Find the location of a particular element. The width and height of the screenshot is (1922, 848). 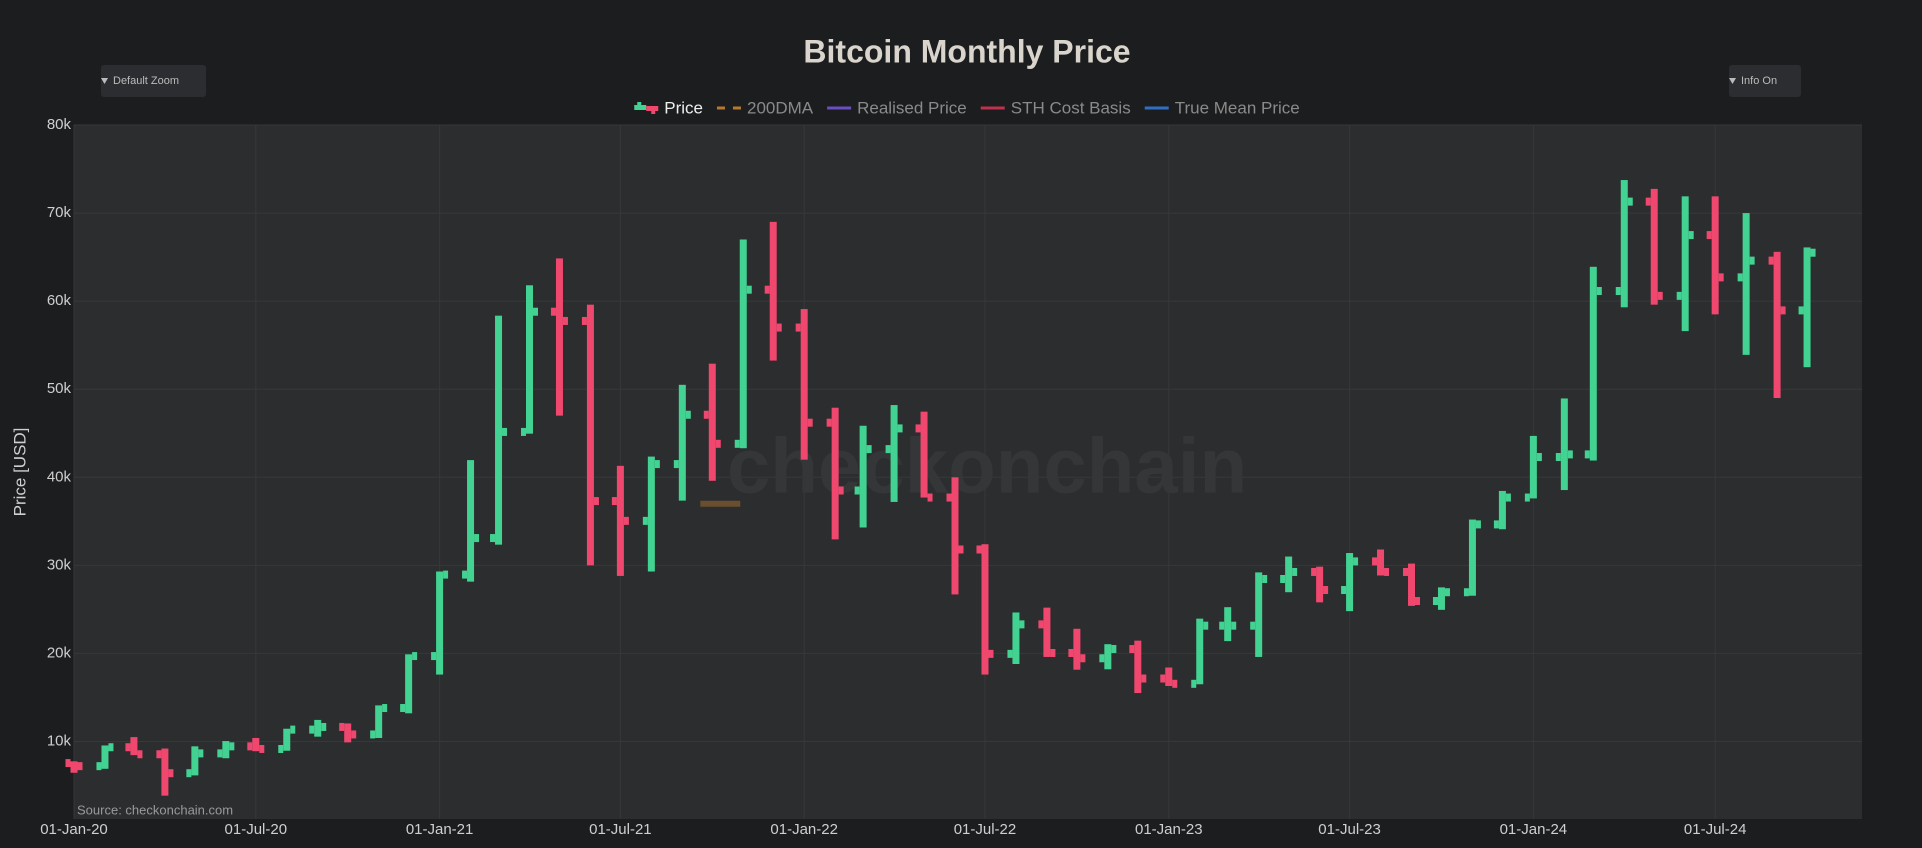

x-tick-label: 01-Jan-24 is located at coordinates (1534, 829).